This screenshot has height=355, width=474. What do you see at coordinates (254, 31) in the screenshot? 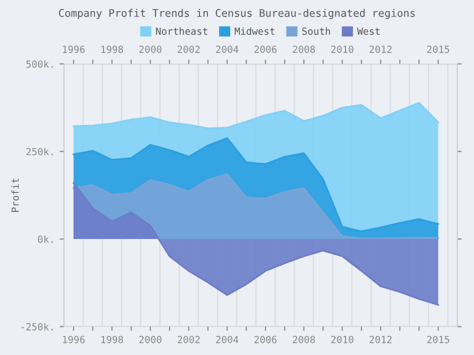
I see `legend-label: Midwest` at bounding box center [254, 31].